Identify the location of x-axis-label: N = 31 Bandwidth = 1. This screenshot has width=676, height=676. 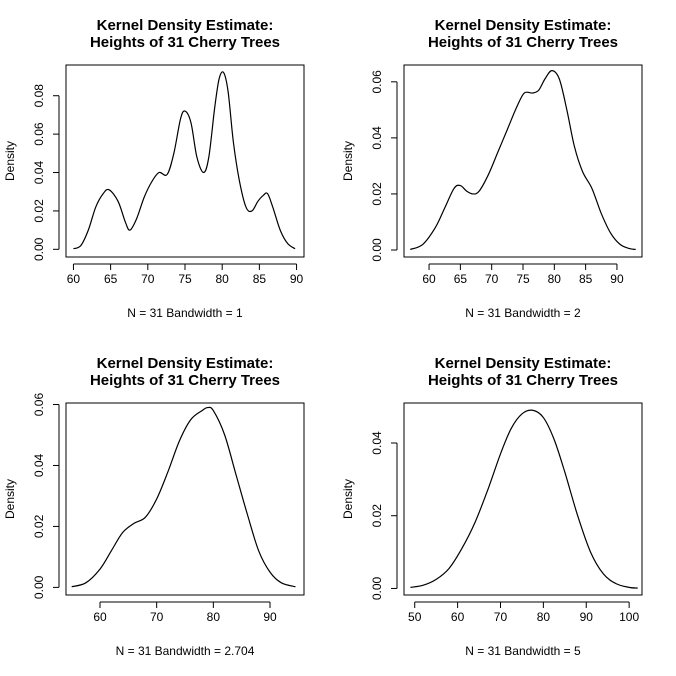
(185, 313).